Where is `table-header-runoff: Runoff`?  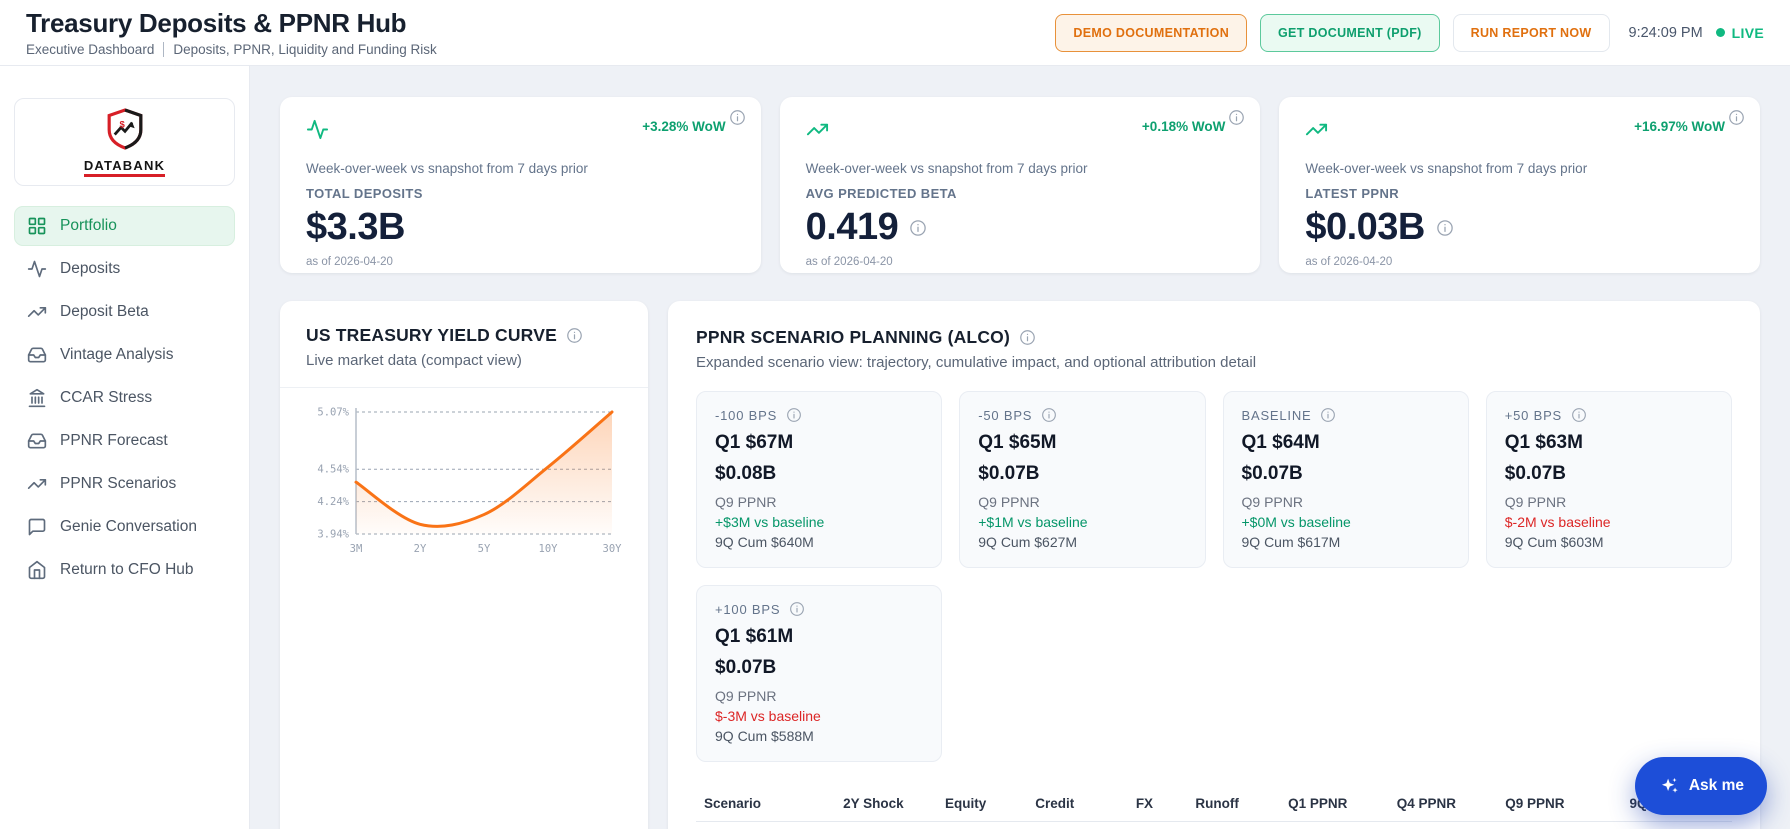
table-header-runoff: Runoff is located at coordinates (1204, 804).